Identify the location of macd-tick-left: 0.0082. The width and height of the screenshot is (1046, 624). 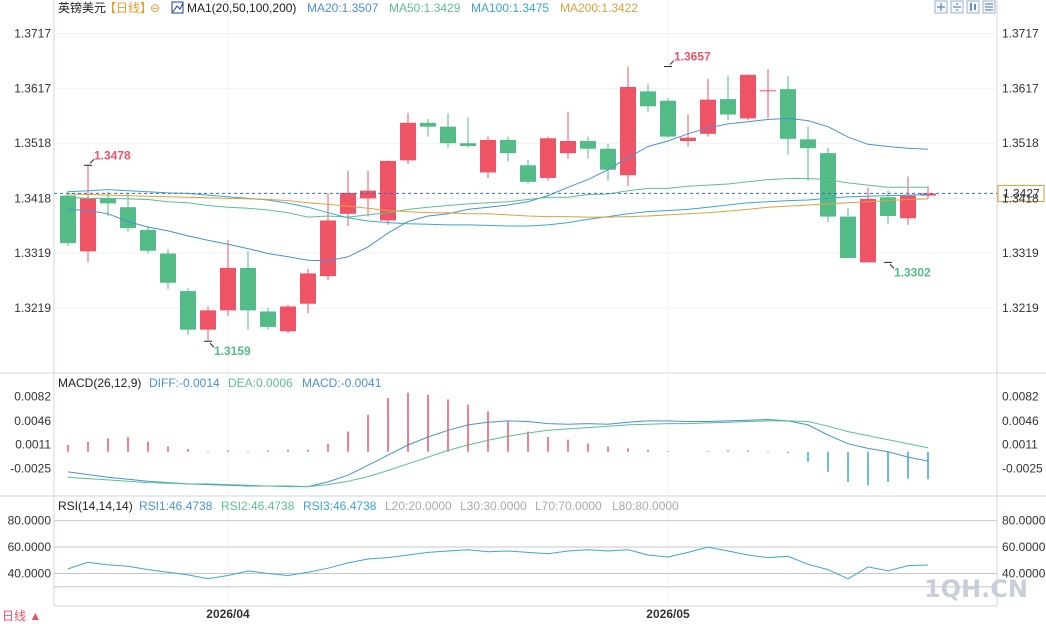
(32, 397).